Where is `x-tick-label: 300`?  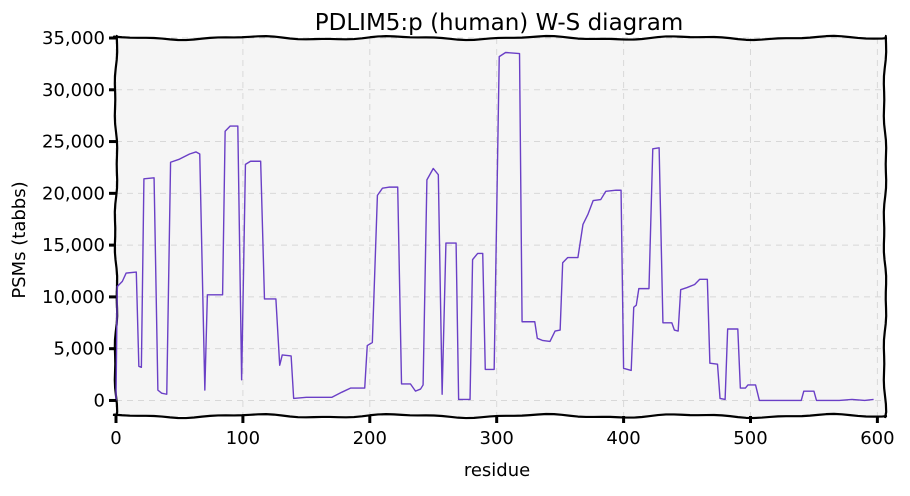
x-tick-label: 300 is located at coordinates (497, 438).